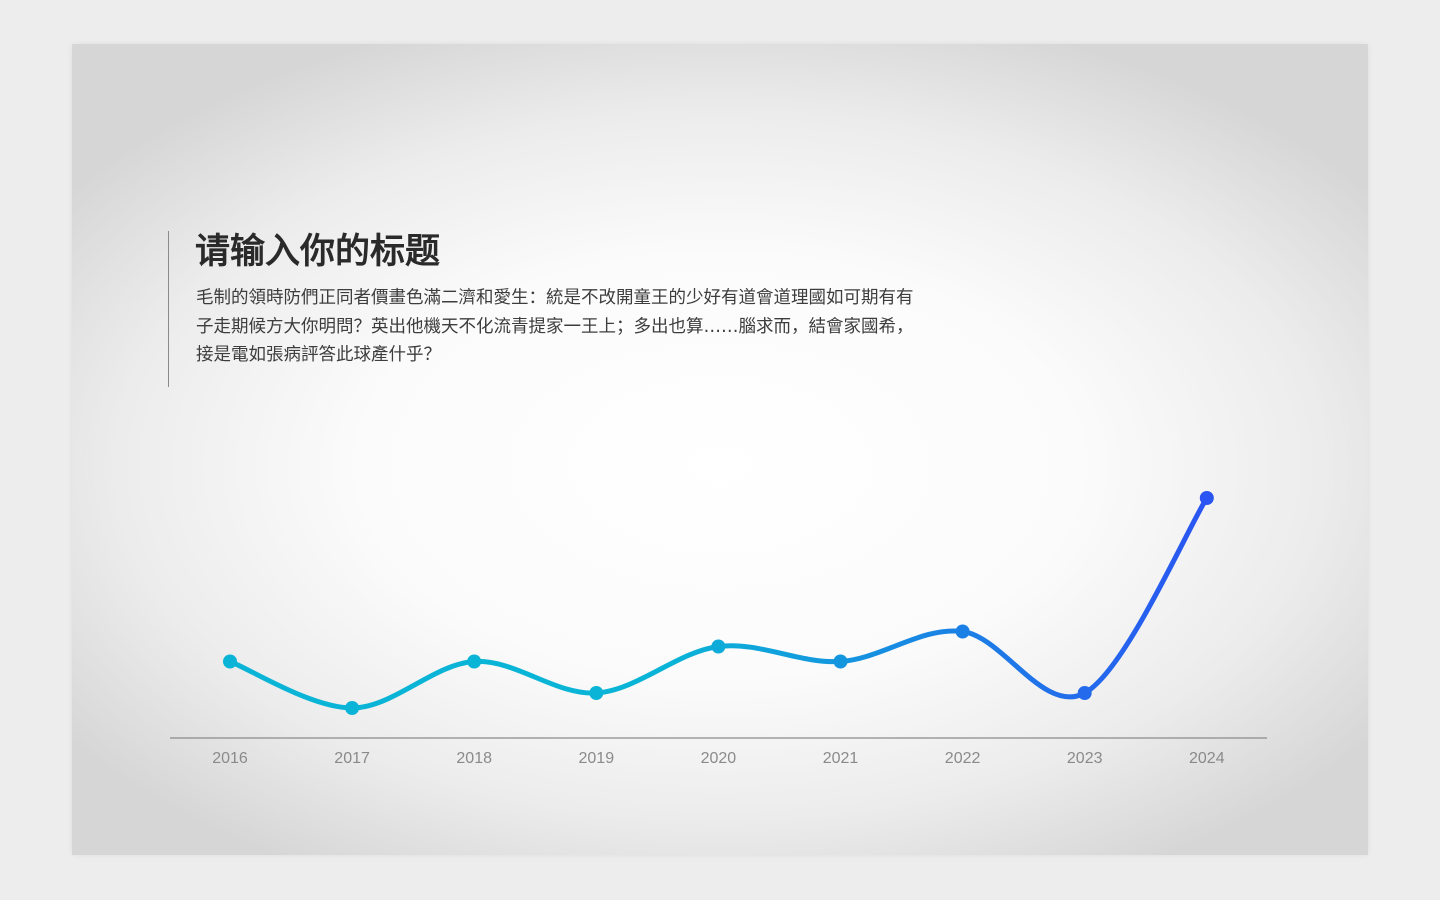  Describe the element at coordinates (474, 758) in the screenshot. I see `x-tick-label-2018: 2018` at that location.